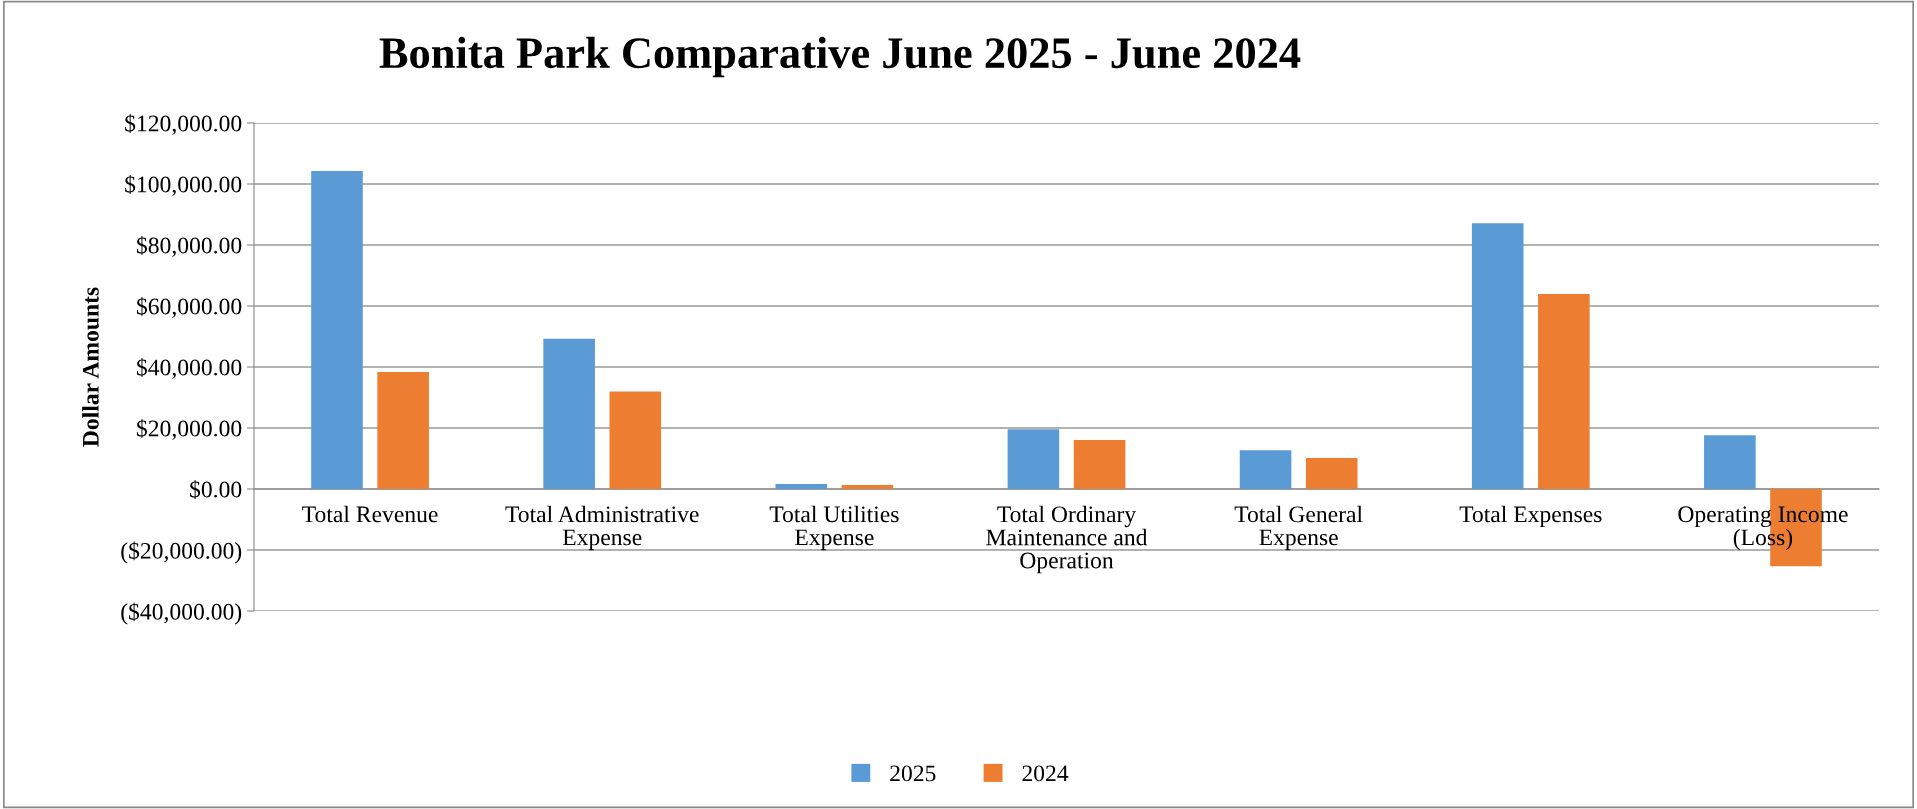  I want to click on y-tick-label: $60,000.00, so click(189, 307).